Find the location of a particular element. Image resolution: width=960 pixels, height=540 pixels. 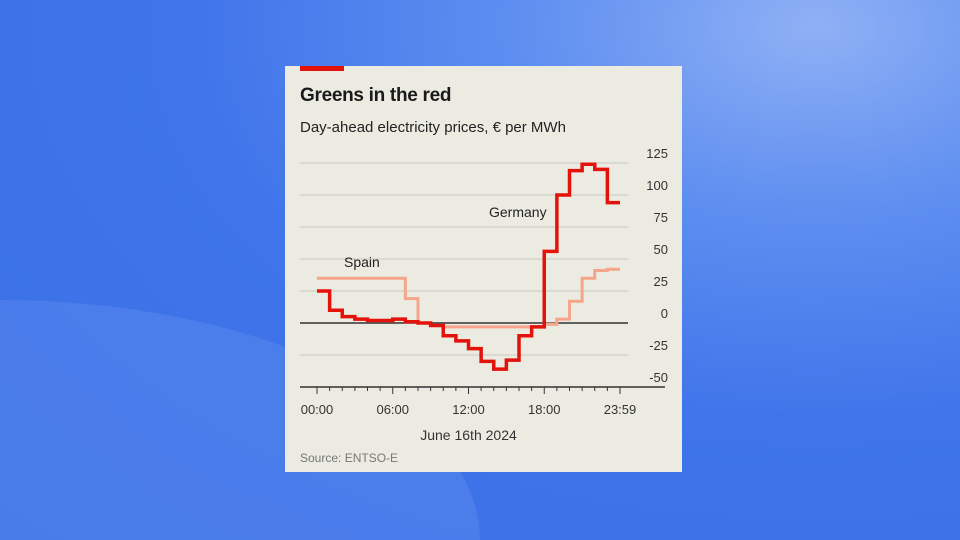

chart-source: Source: ENTSO-E is located at coordinates (349, 458).